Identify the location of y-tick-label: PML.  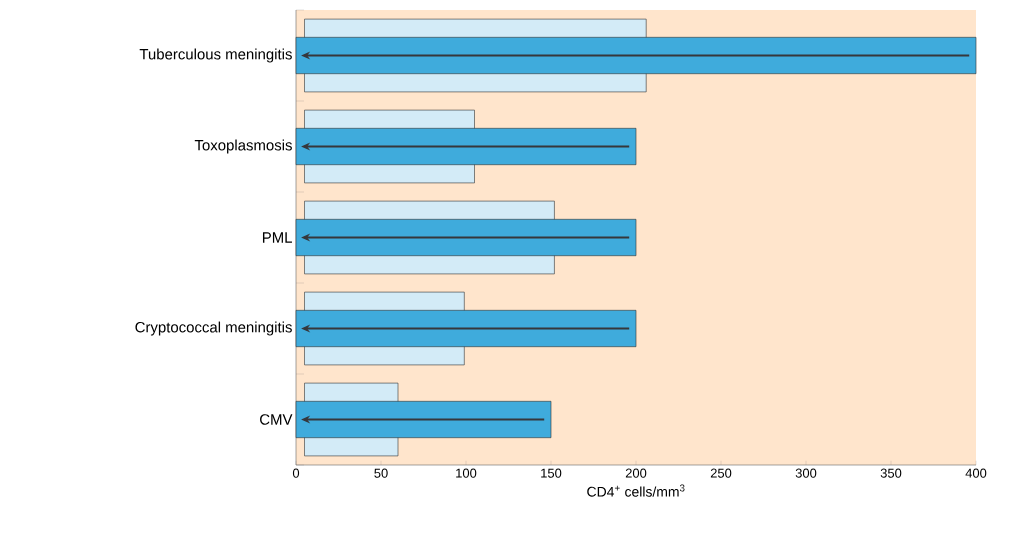
(277, 237).